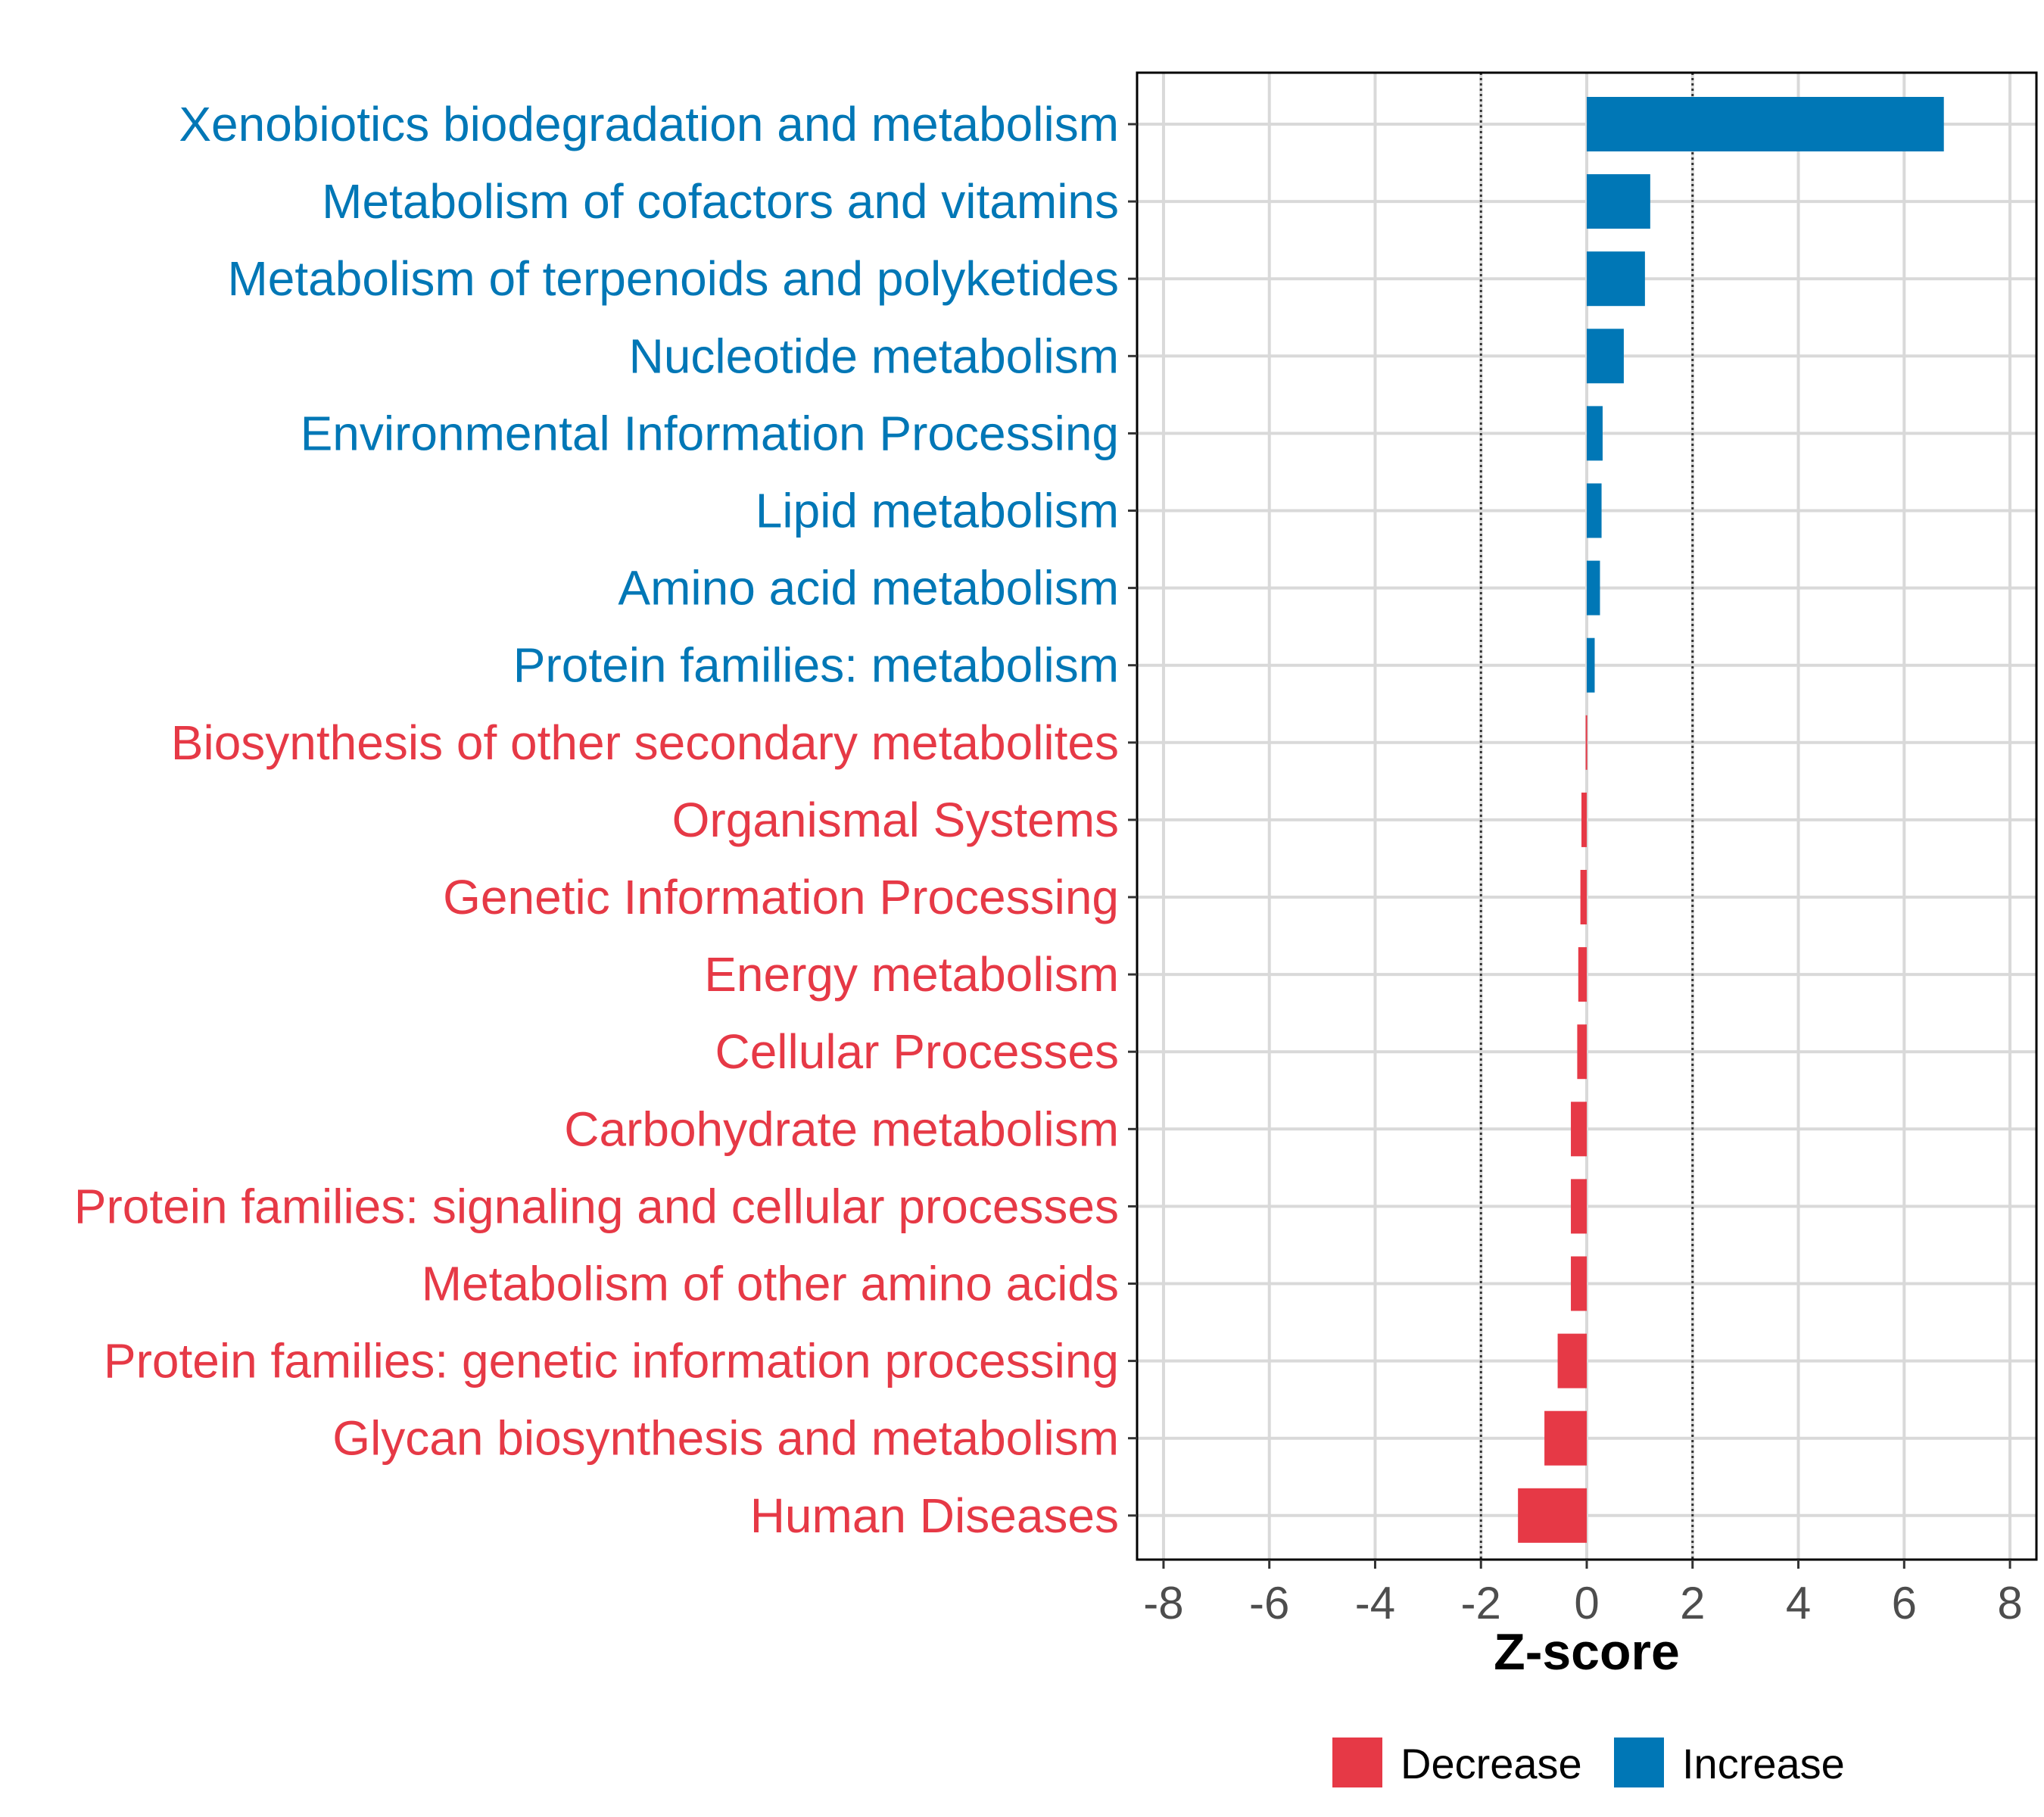 This screenshot has height=1817, width=2044. What do you see at coordinates (937, 511) in the screenshot?
I see `category-label: Lipid metabolism` at bounding box center [937, 511].